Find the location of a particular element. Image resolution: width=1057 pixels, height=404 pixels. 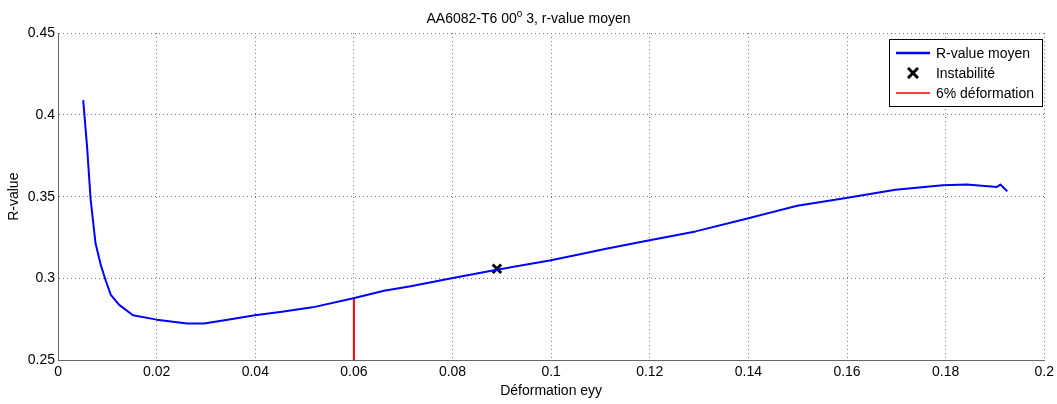

chart-title: AA6082-T6 00$^{o}$ 3, r-value moyen is located at coordinates (528, 17).